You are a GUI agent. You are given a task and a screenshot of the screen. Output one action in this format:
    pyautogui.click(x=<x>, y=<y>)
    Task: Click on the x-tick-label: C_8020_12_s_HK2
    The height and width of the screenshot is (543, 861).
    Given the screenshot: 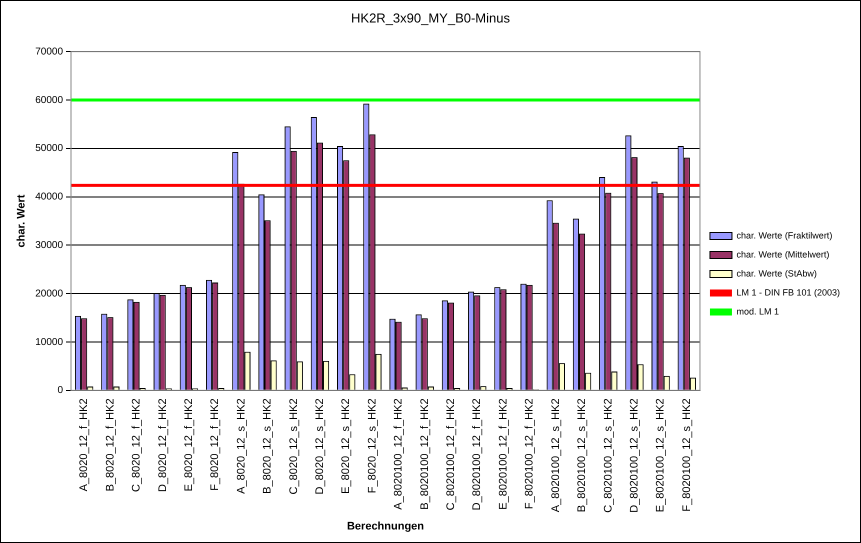 What is the action you would take?
    pyautogui.click(x=294, y=446)
    